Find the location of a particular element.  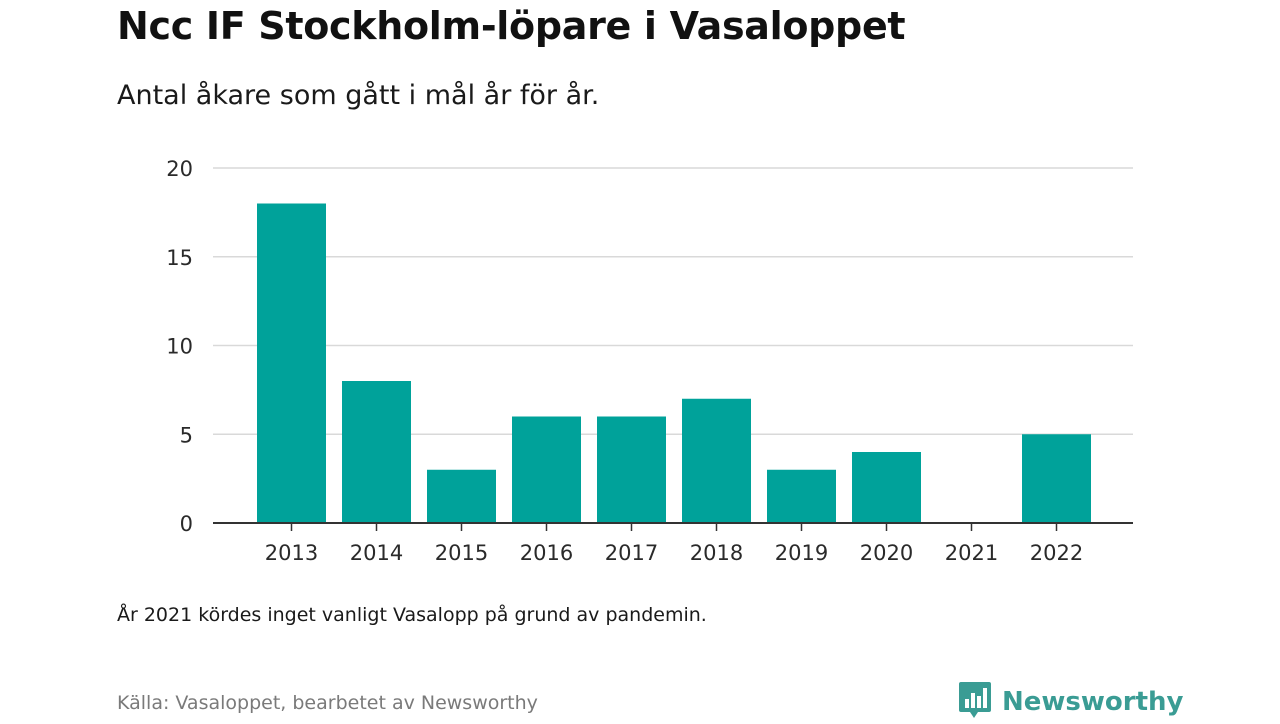

x-tick-label: 2014 is located at coordinates (376, 553).